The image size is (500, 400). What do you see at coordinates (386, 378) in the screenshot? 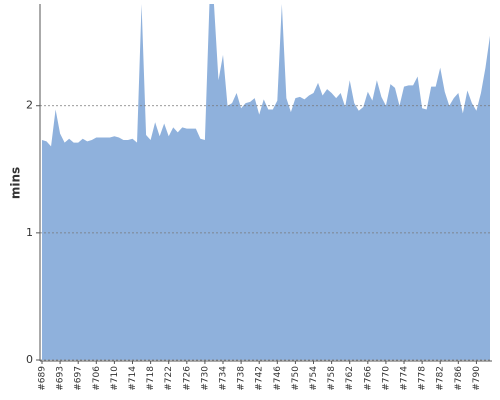
I see `x-tick-label: #770` at bounding box center [386, 378].